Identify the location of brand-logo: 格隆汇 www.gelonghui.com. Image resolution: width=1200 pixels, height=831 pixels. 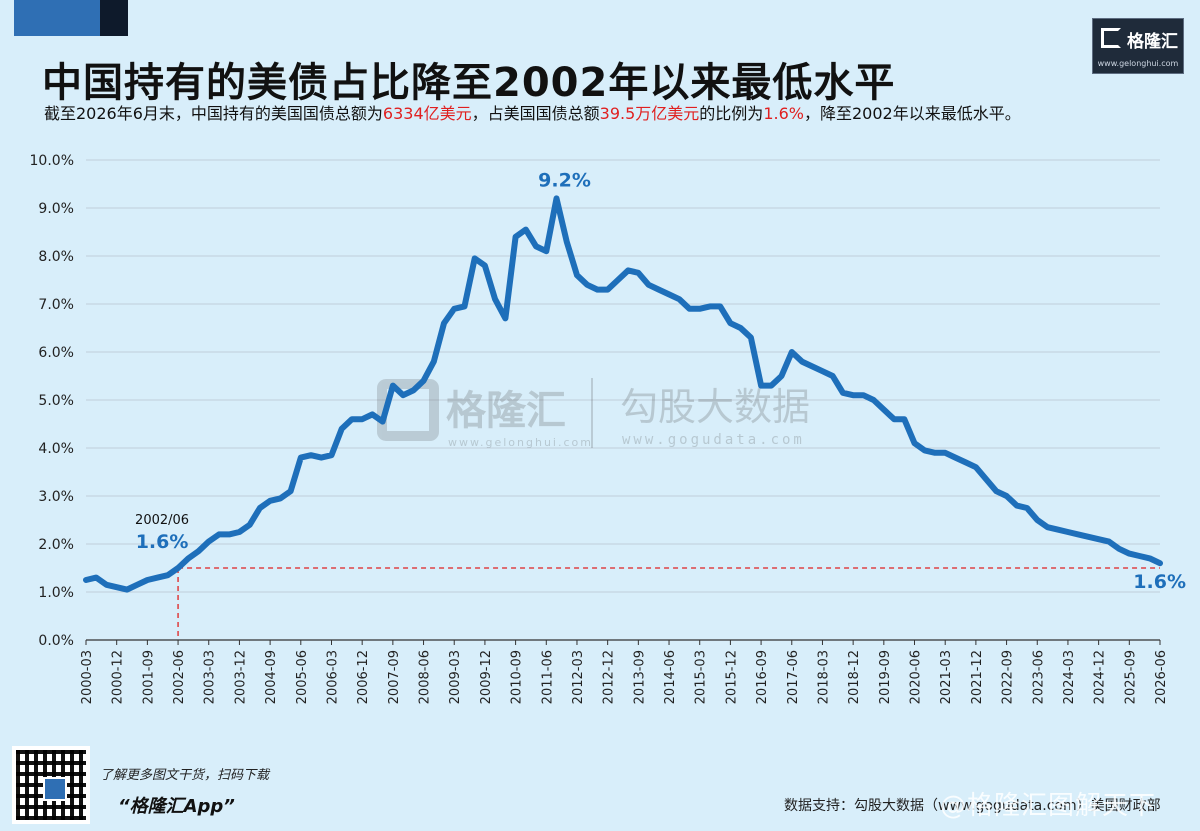
(1138, 46).